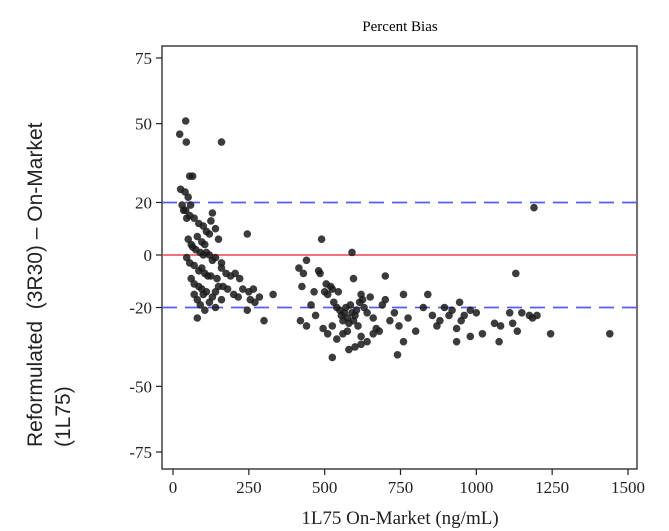 The image size is (669, 531). I want to click on y-axis-label-line-1: Reformulated (3R30) – On-Market, so click(35, 284).